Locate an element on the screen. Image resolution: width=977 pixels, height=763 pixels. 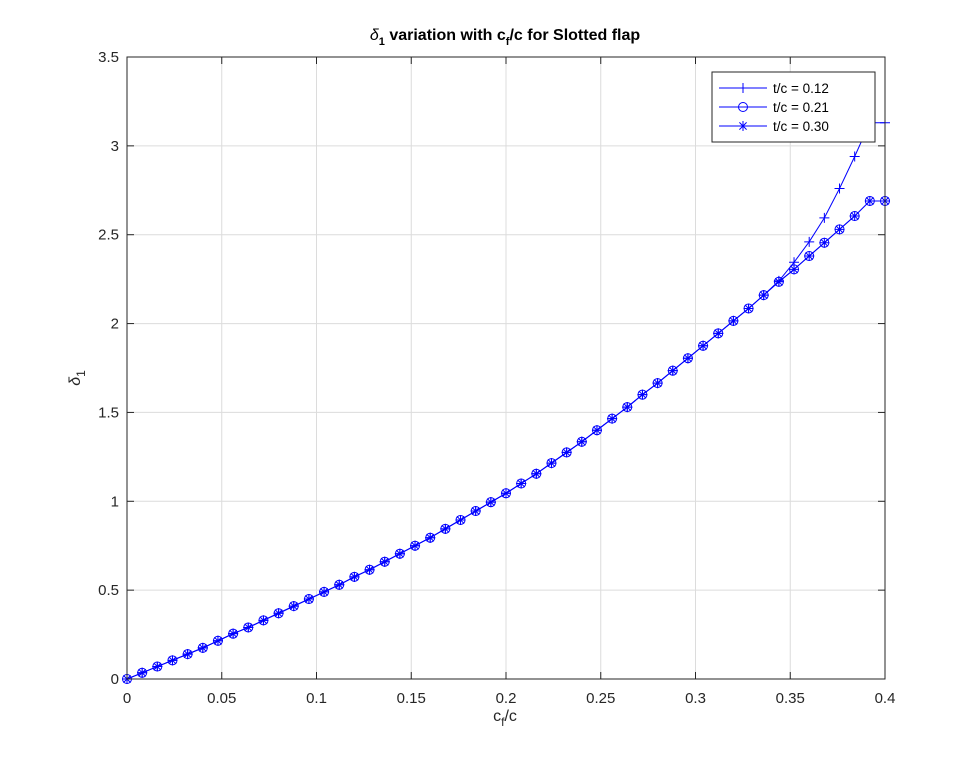
y-label-main: δ is located at coordinates (75, 381).